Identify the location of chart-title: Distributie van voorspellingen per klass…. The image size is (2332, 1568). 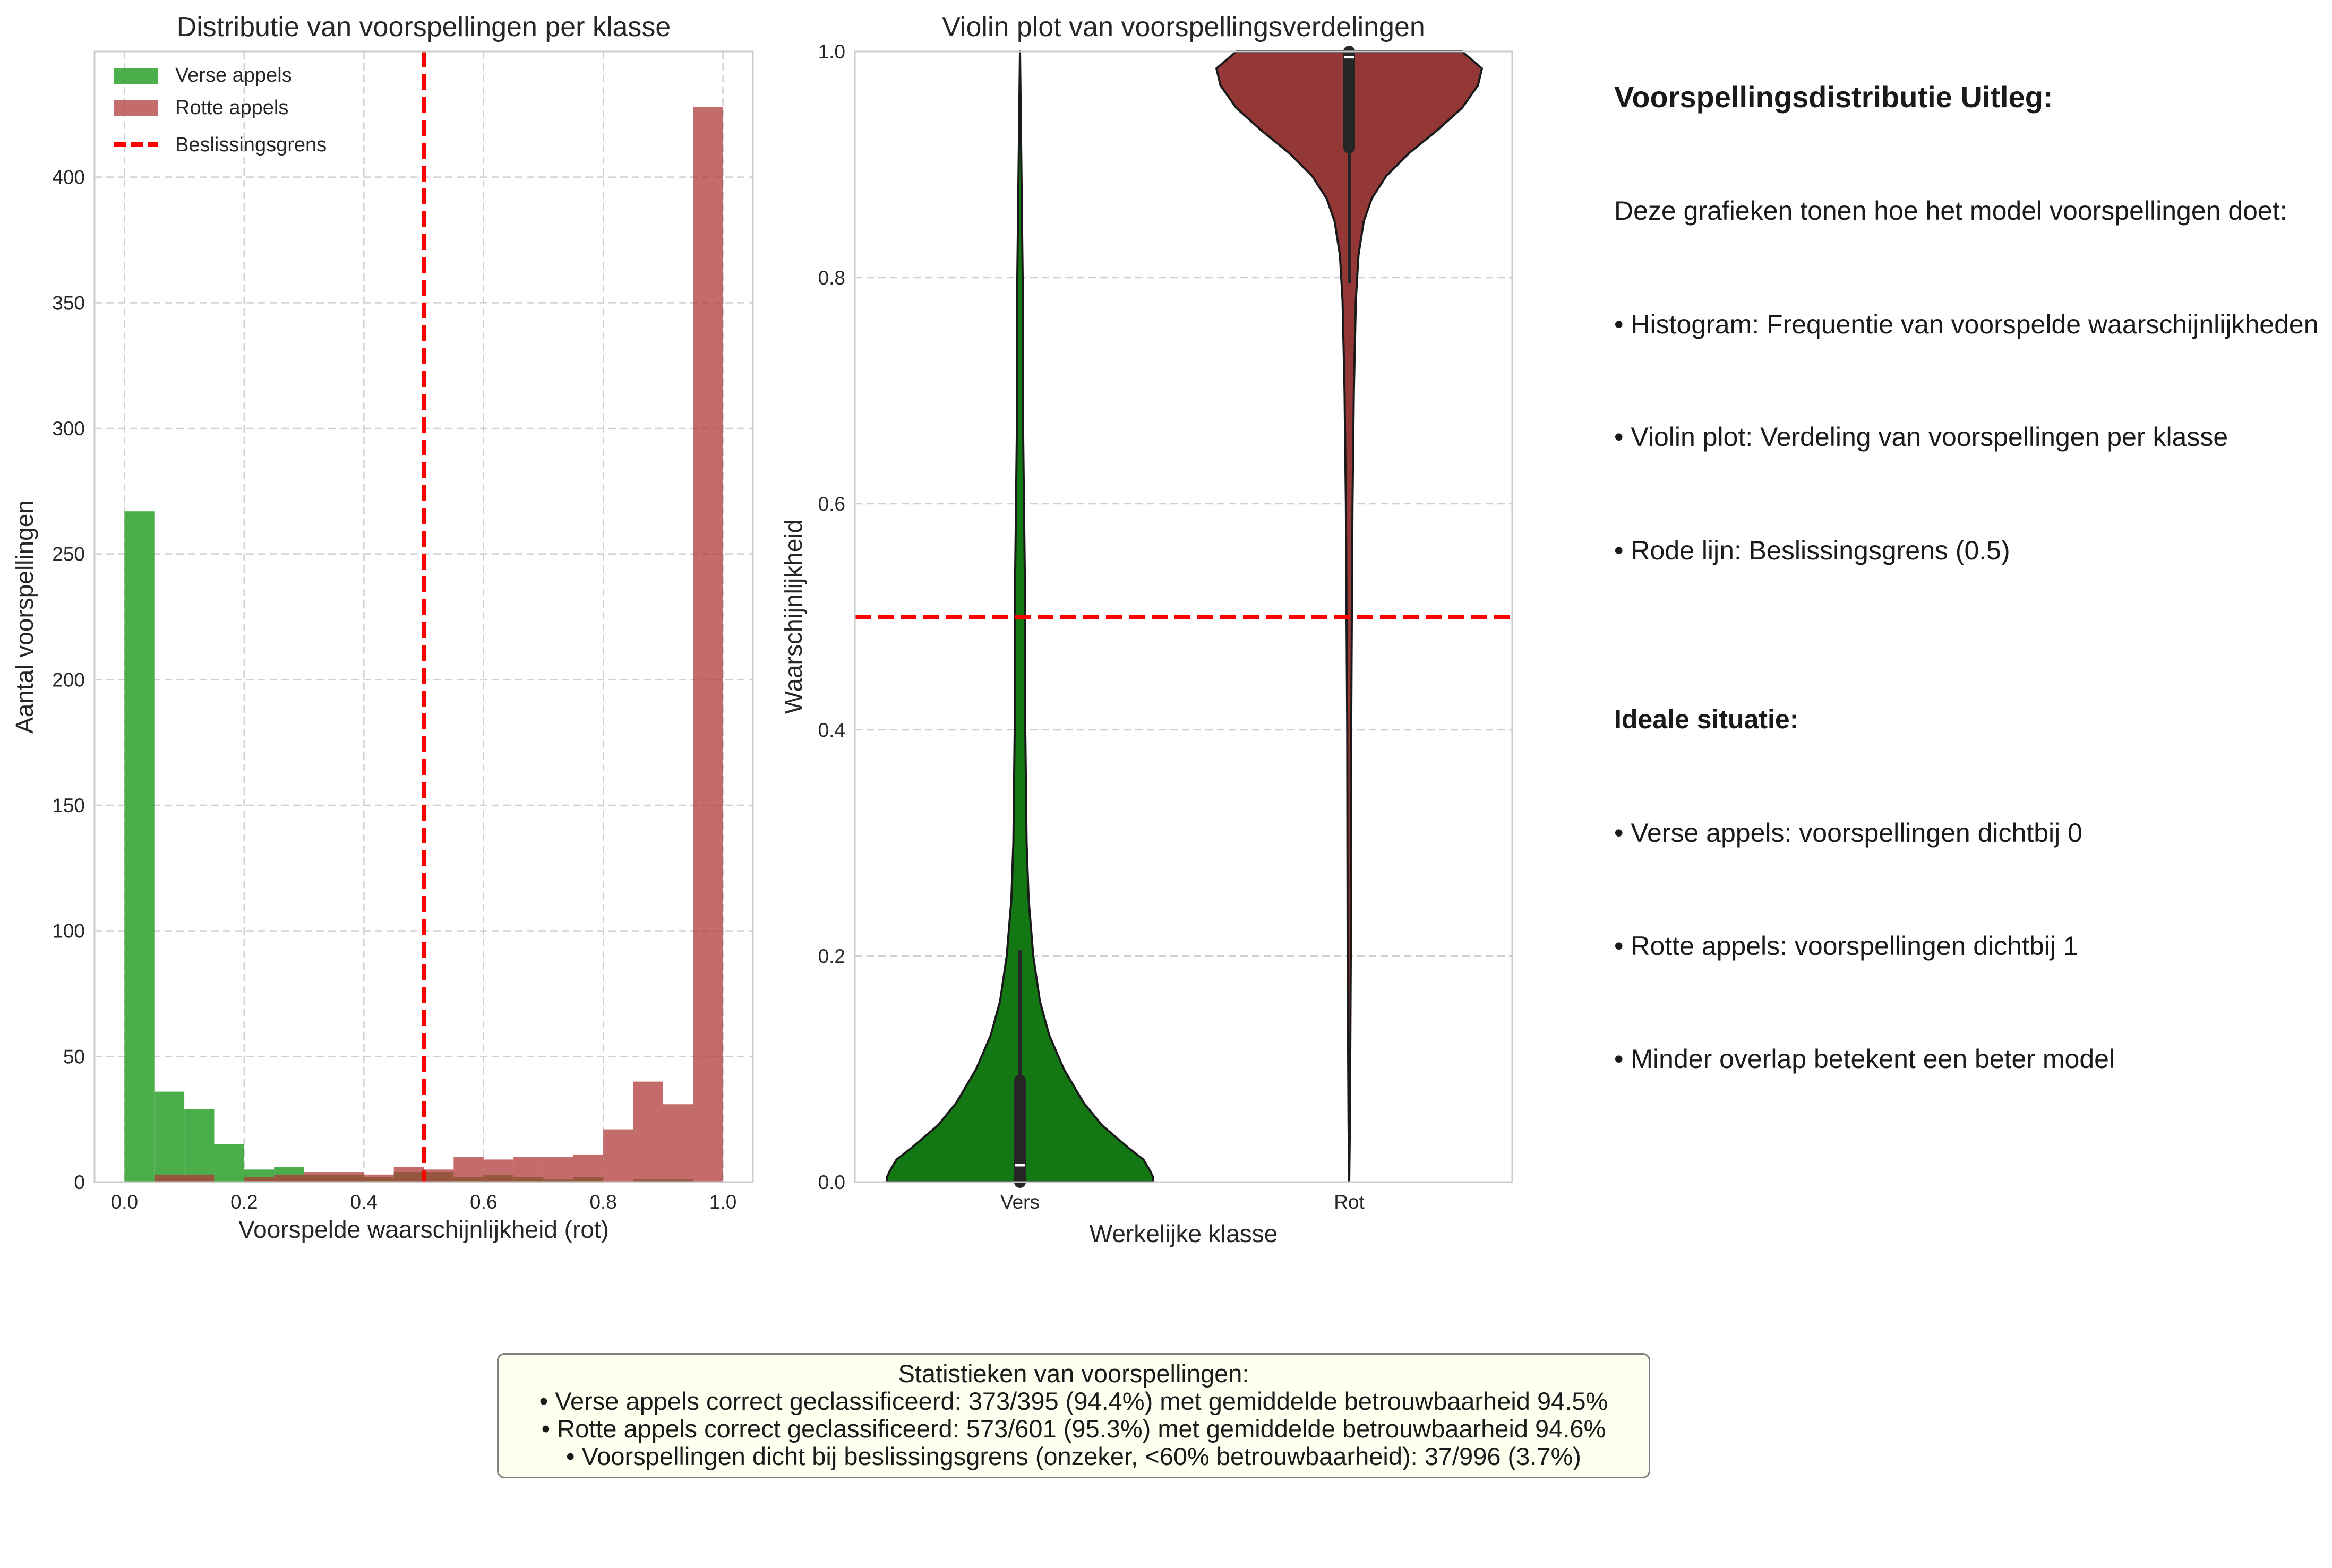
(424, 27).